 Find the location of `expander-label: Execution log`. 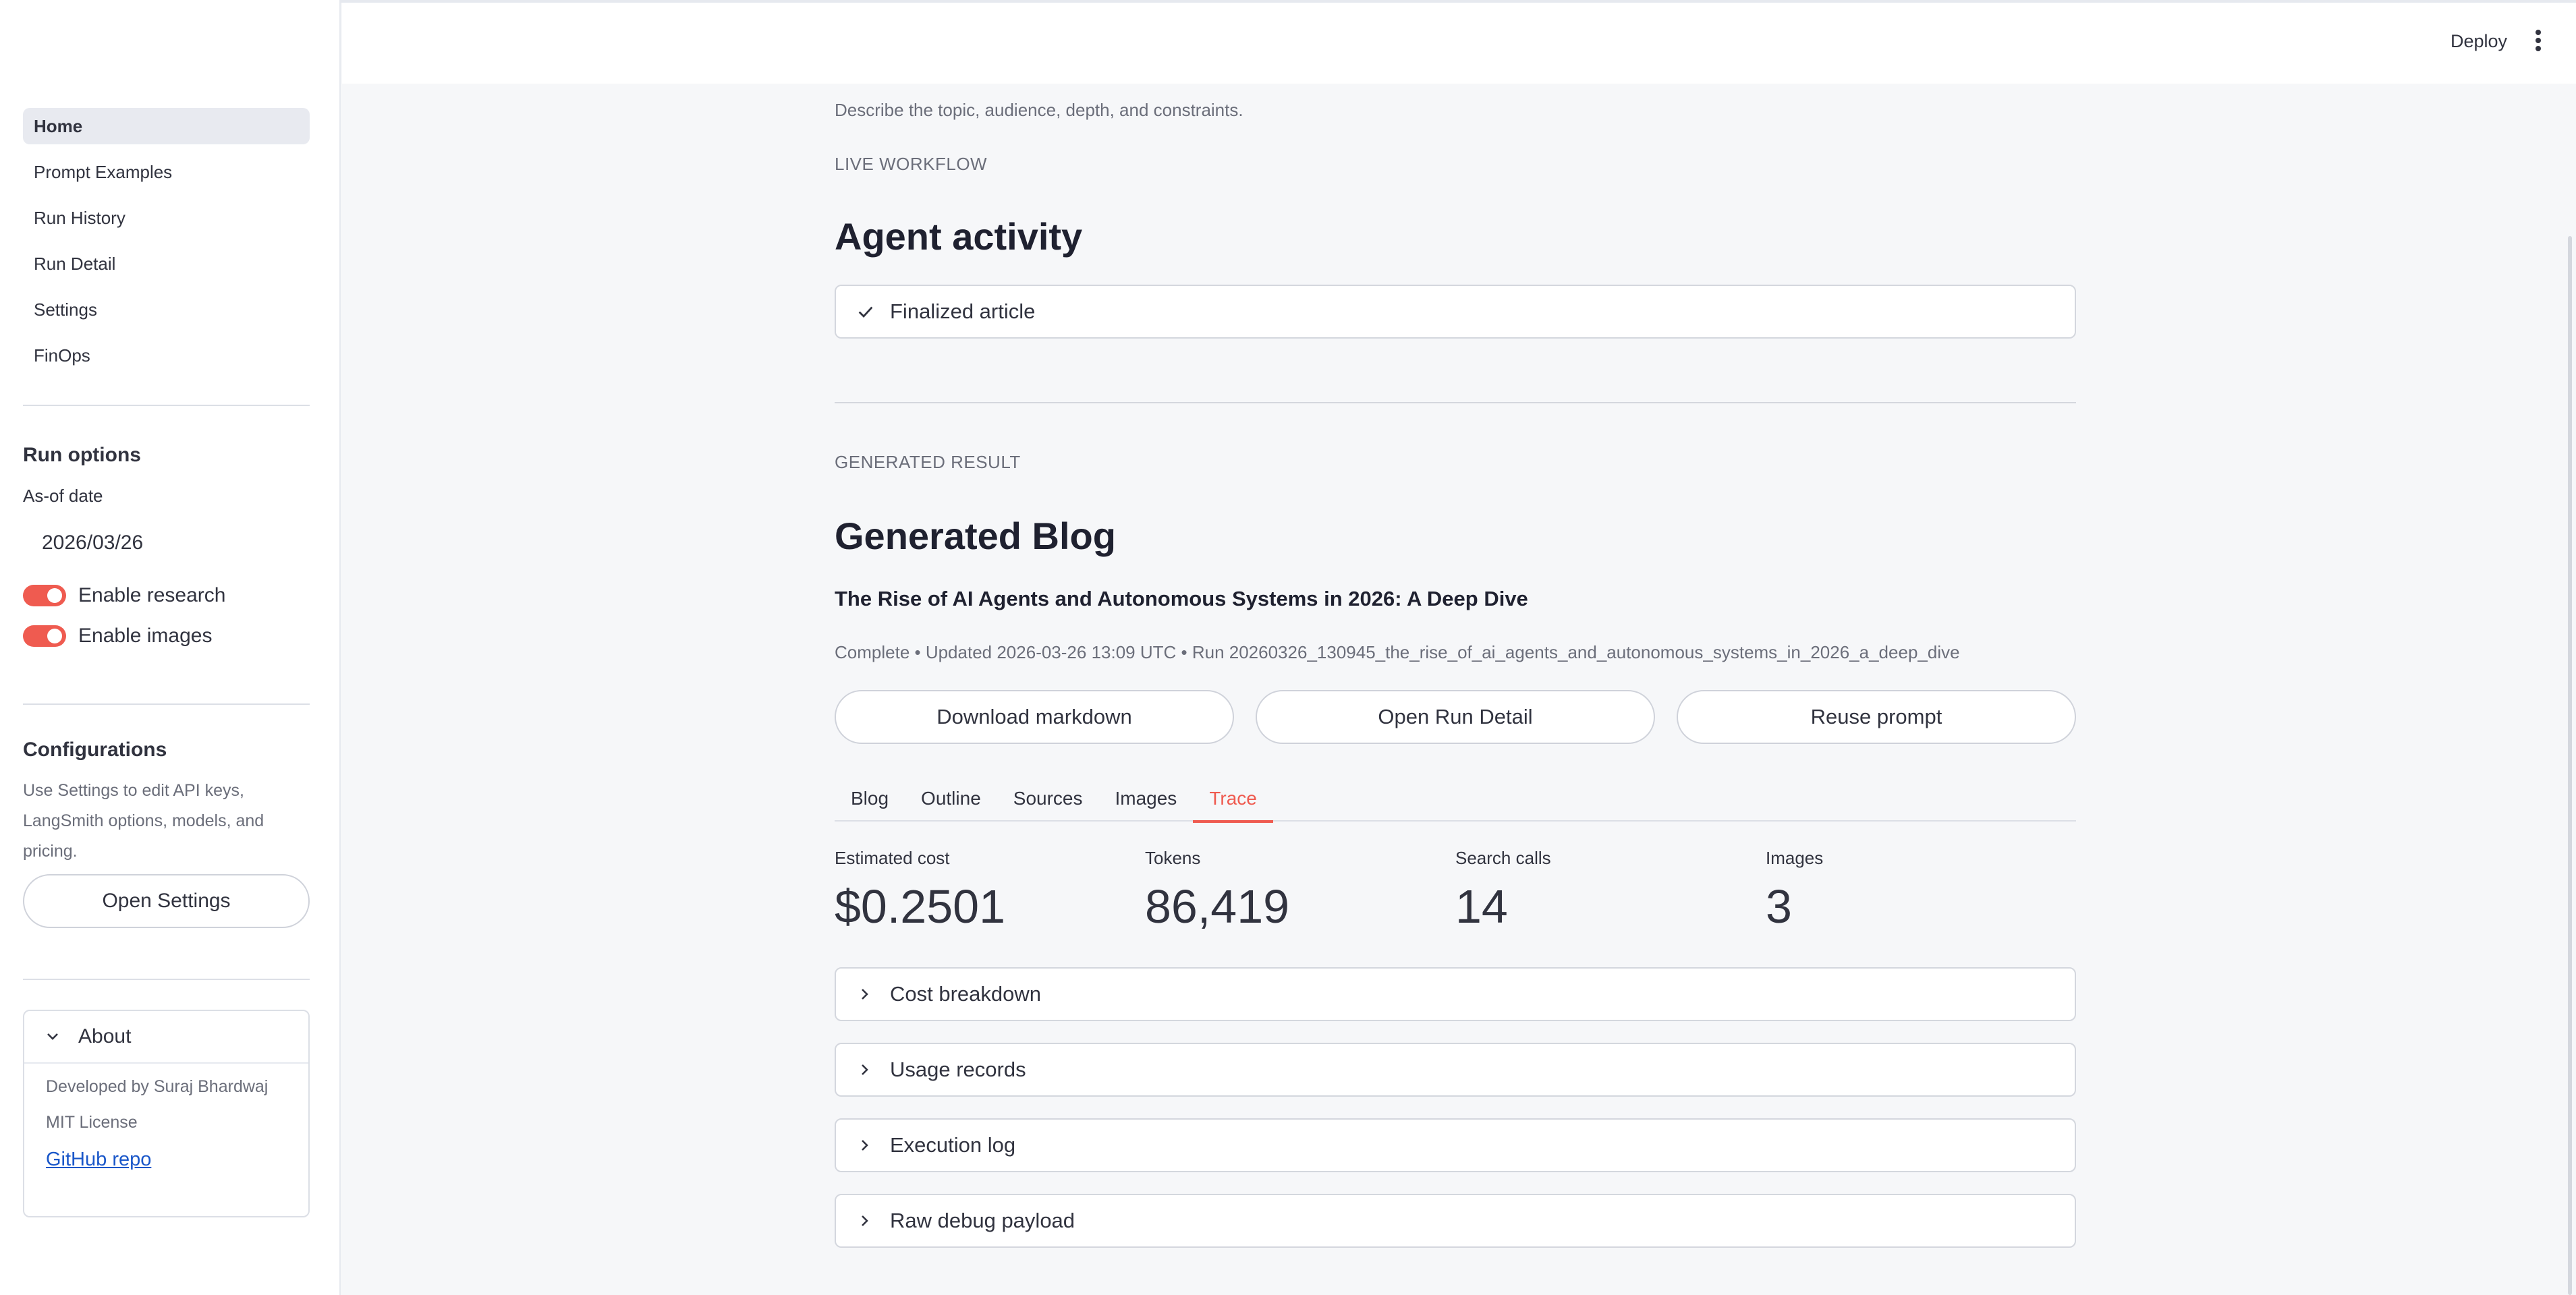

expander-label: Execution log is located at coordinates (953, 1145).